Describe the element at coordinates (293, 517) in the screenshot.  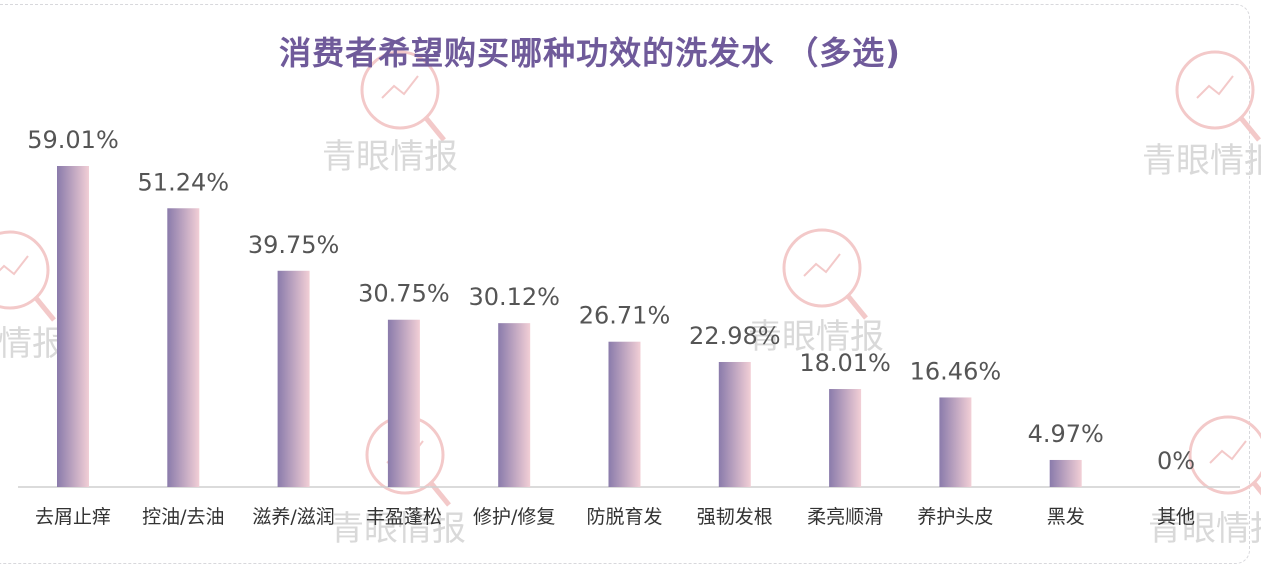
I see `category-label: 滋养/滋润` at that location.